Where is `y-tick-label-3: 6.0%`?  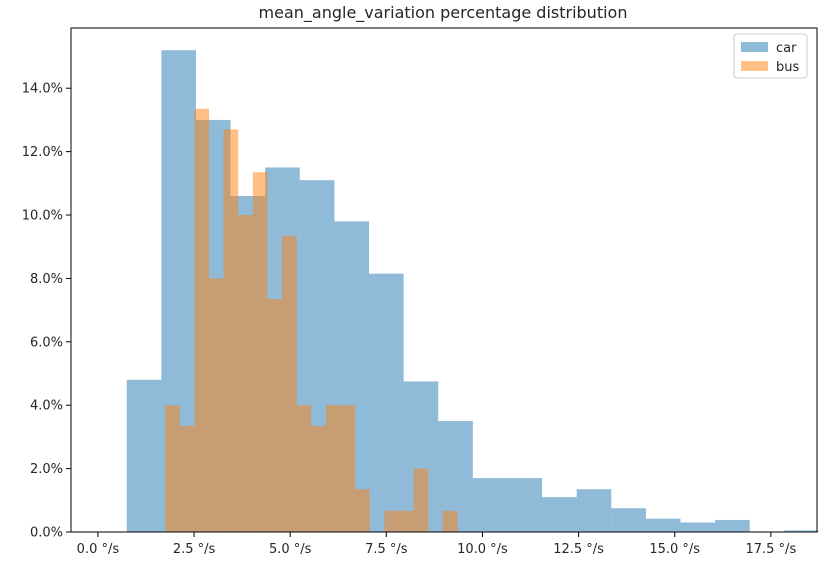
y-tick-label-3: 6.0% is located at coordinates (46, 342).